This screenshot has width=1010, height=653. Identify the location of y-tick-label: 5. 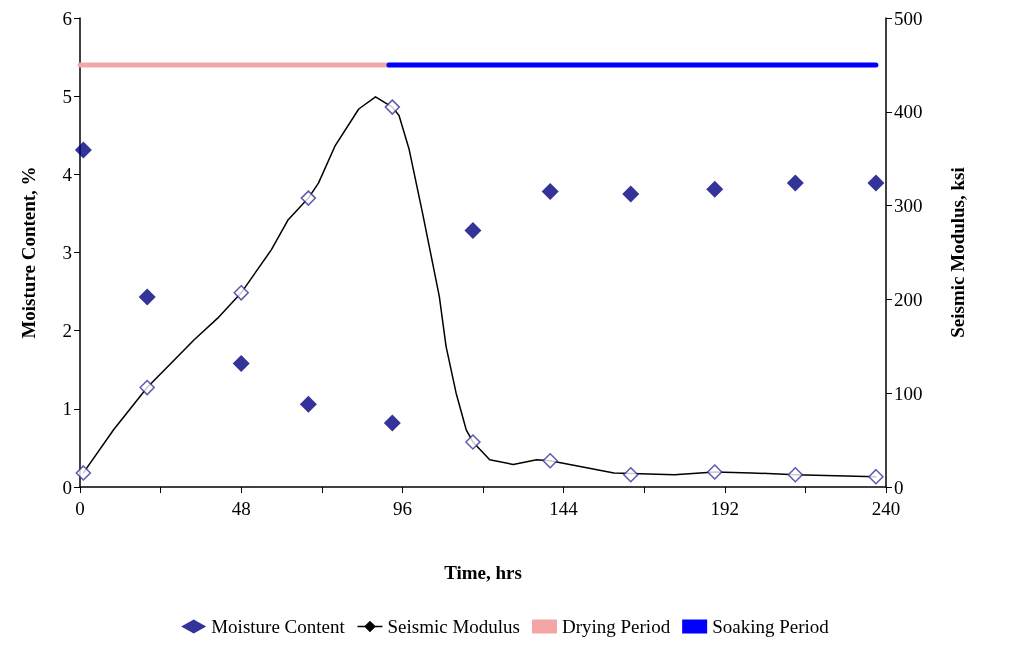
(67, 96).